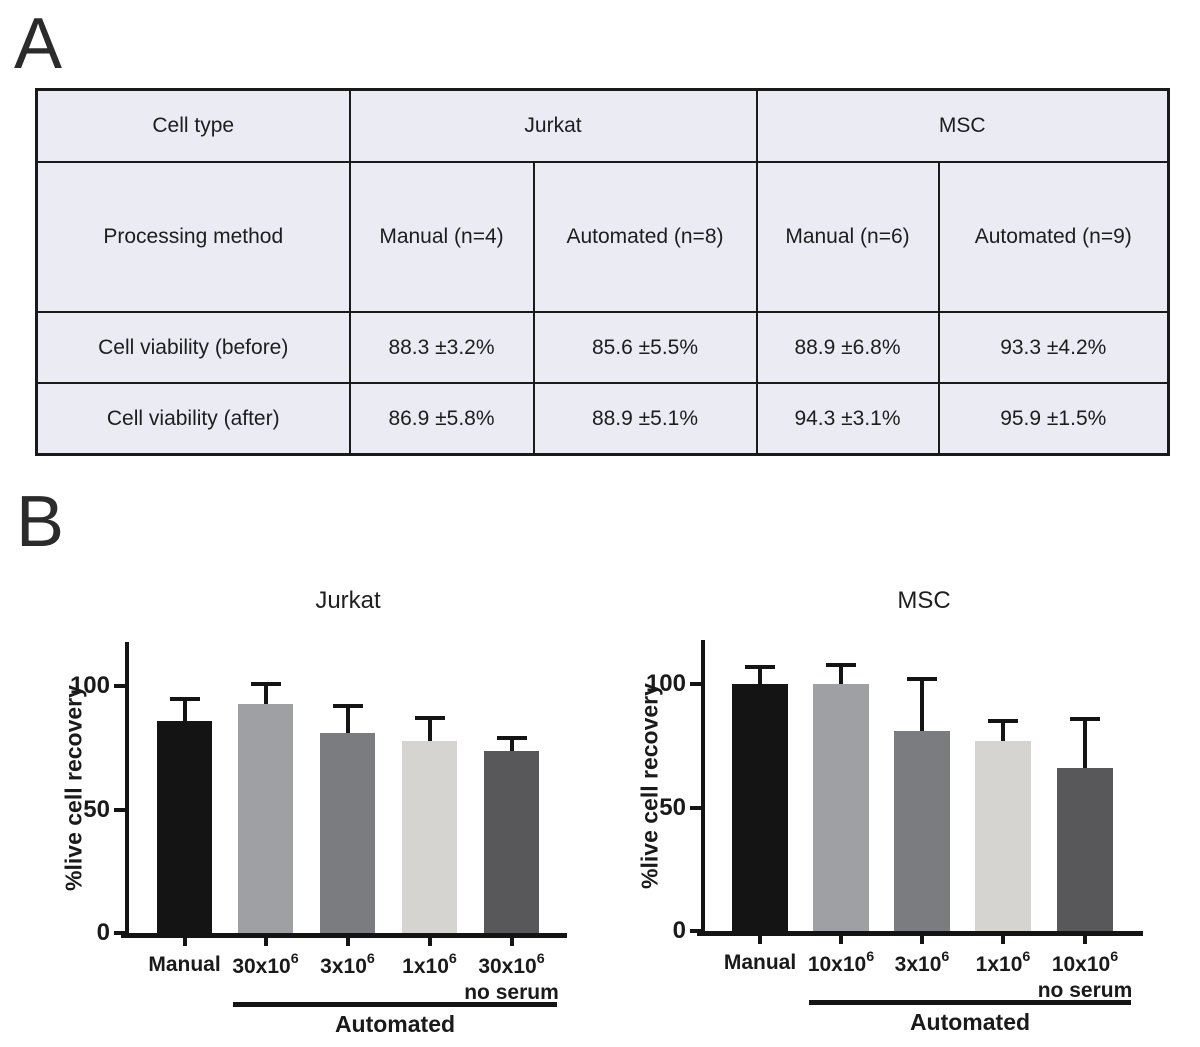  Describe the element at coordinates (847, 237) in the screenshot. I see `method-cell: Manual (n=6)` at that location.